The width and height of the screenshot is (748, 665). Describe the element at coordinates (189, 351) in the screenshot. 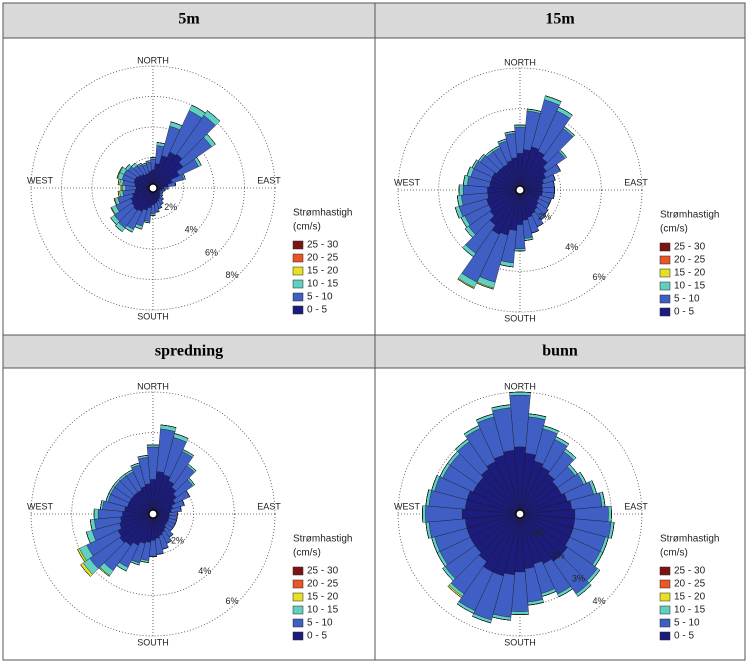

I see `panel-title: spredning` at that location.